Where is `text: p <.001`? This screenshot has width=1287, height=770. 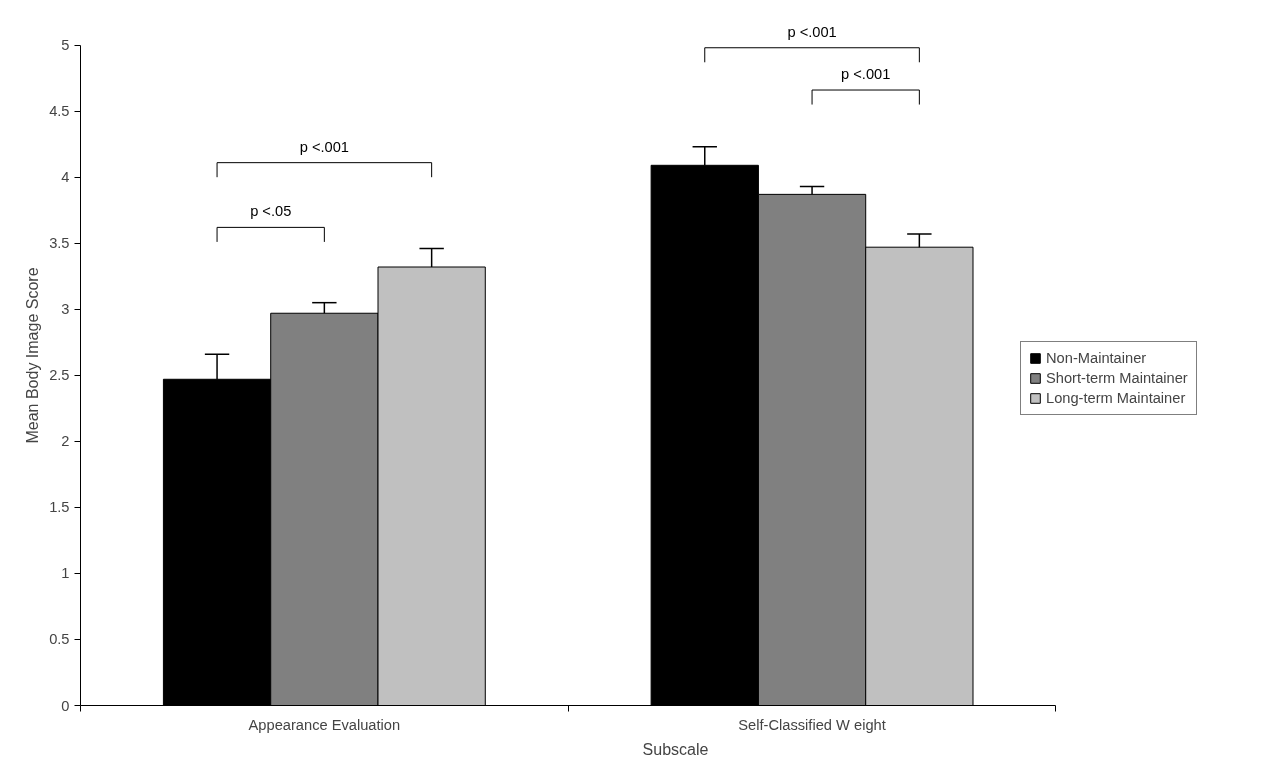
text: p <.001 is located at coordinates (812, 31).